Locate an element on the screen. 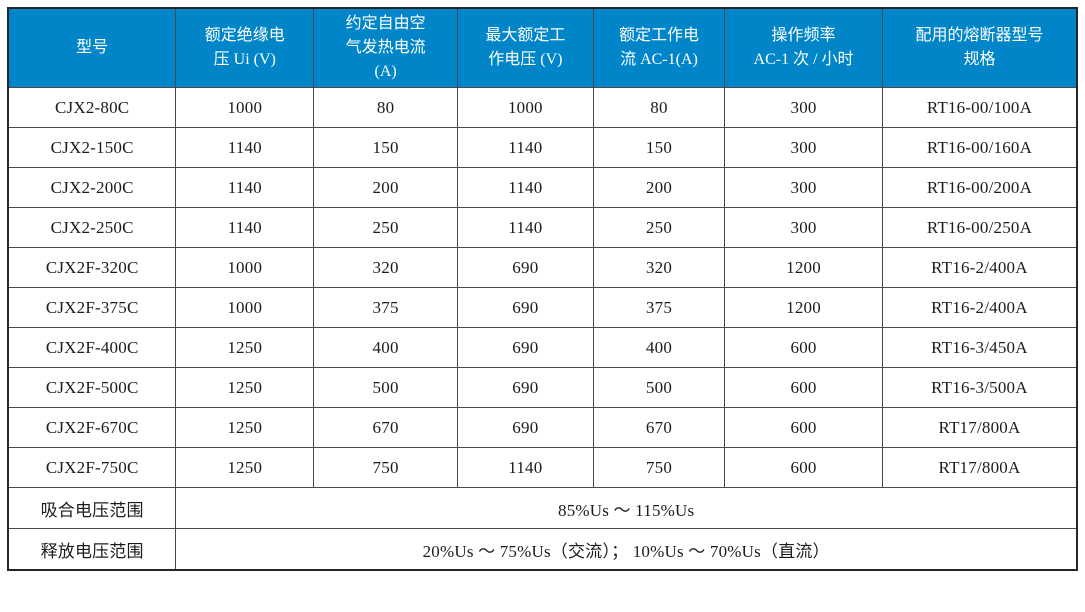 Image resolution: width=1085 pixels, height=612 pixels. footer-label-cell: 吸合电压范围 is located at coordinates (92, 508).